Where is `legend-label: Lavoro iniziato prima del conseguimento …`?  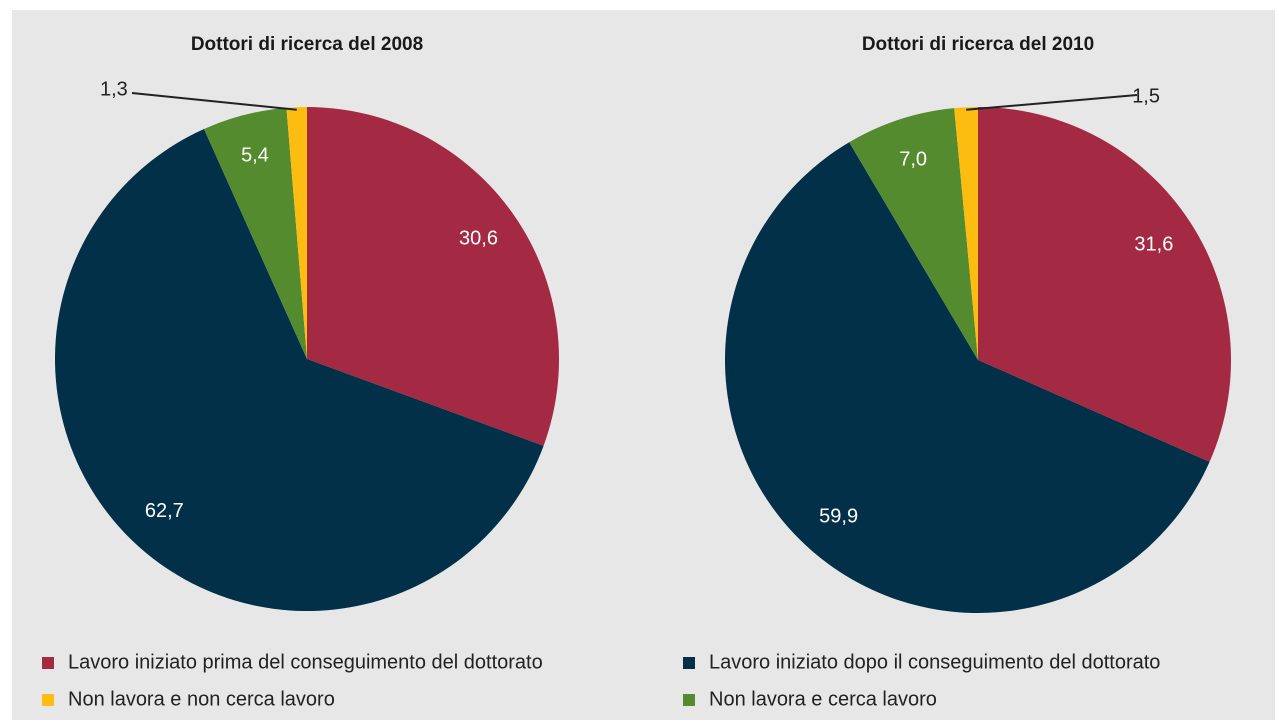
legend-label: Lavoro iniziato prima del conseguimento … is located at coordinates (305, 662).